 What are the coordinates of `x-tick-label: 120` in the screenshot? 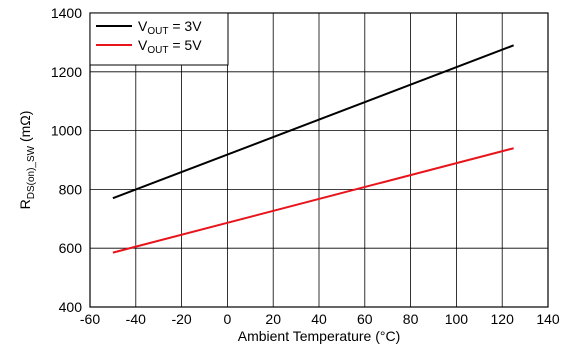 It's located at (503, 319).